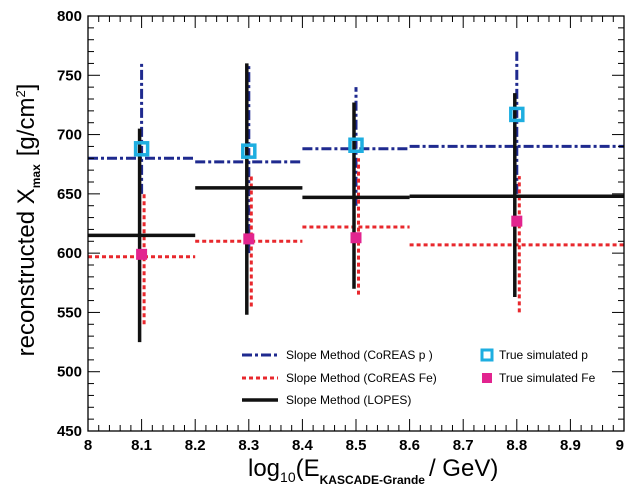 This screenshot has height=489, width=626. I want to click on y-tick-label: 700, so click(69, 135).